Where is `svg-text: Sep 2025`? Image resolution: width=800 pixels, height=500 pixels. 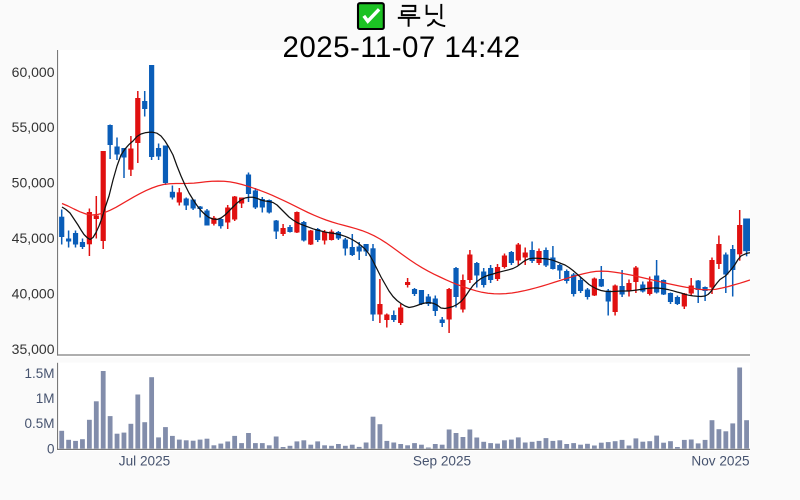
svg-text: Sep 2025 is located at coordinates (442, 460).